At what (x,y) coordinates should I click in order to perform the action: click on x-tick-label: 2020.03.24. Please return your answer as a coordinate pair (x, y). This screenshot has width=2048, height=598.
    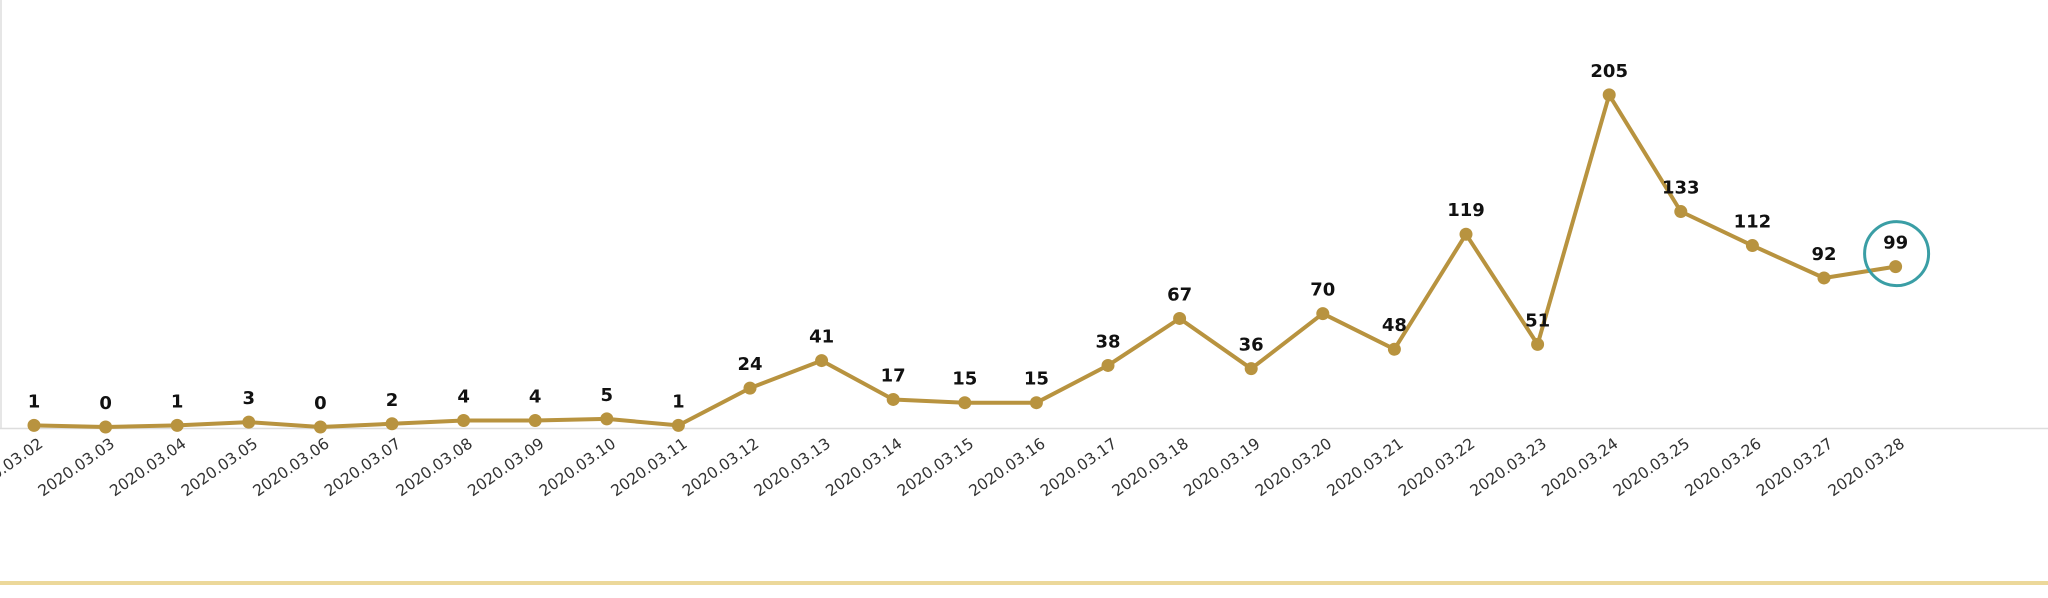
    Looking at the image, I should click on (1579, 468).